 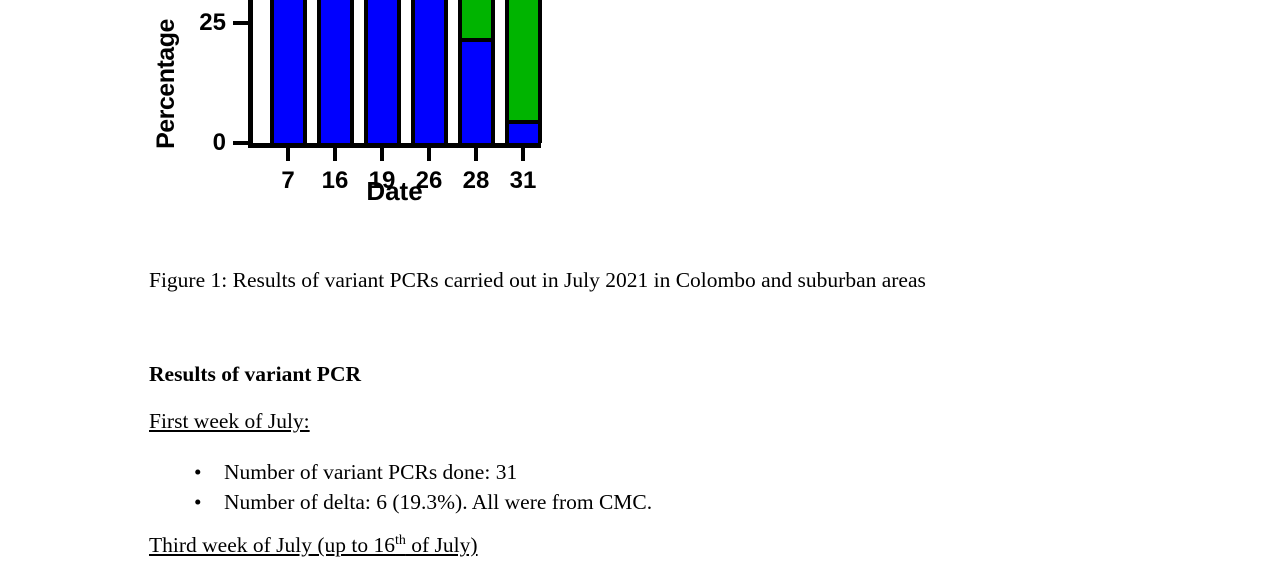 I want to click on bar-16-blue-segment, so click(x=335, y=71).